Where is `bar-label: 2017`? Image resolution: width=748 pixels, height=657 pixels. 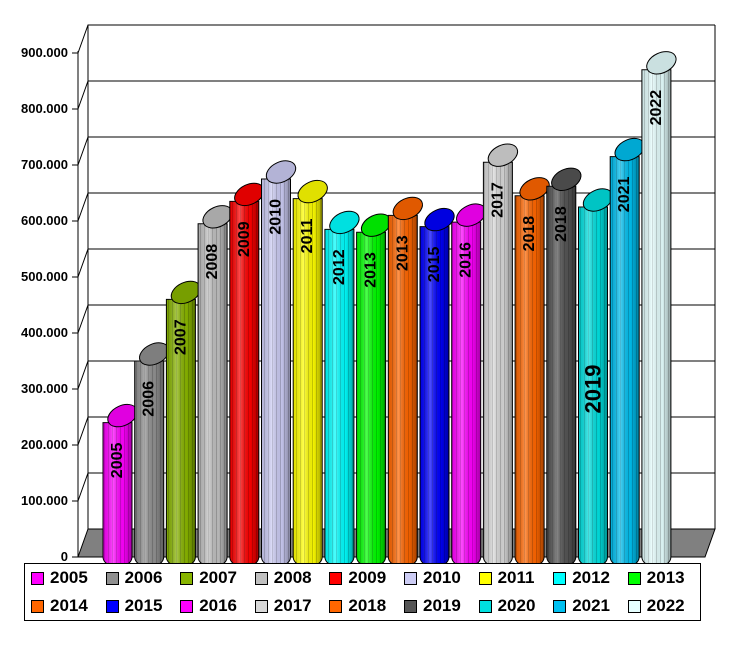 bar-label: 2017 is located at coordinates (497, 200).